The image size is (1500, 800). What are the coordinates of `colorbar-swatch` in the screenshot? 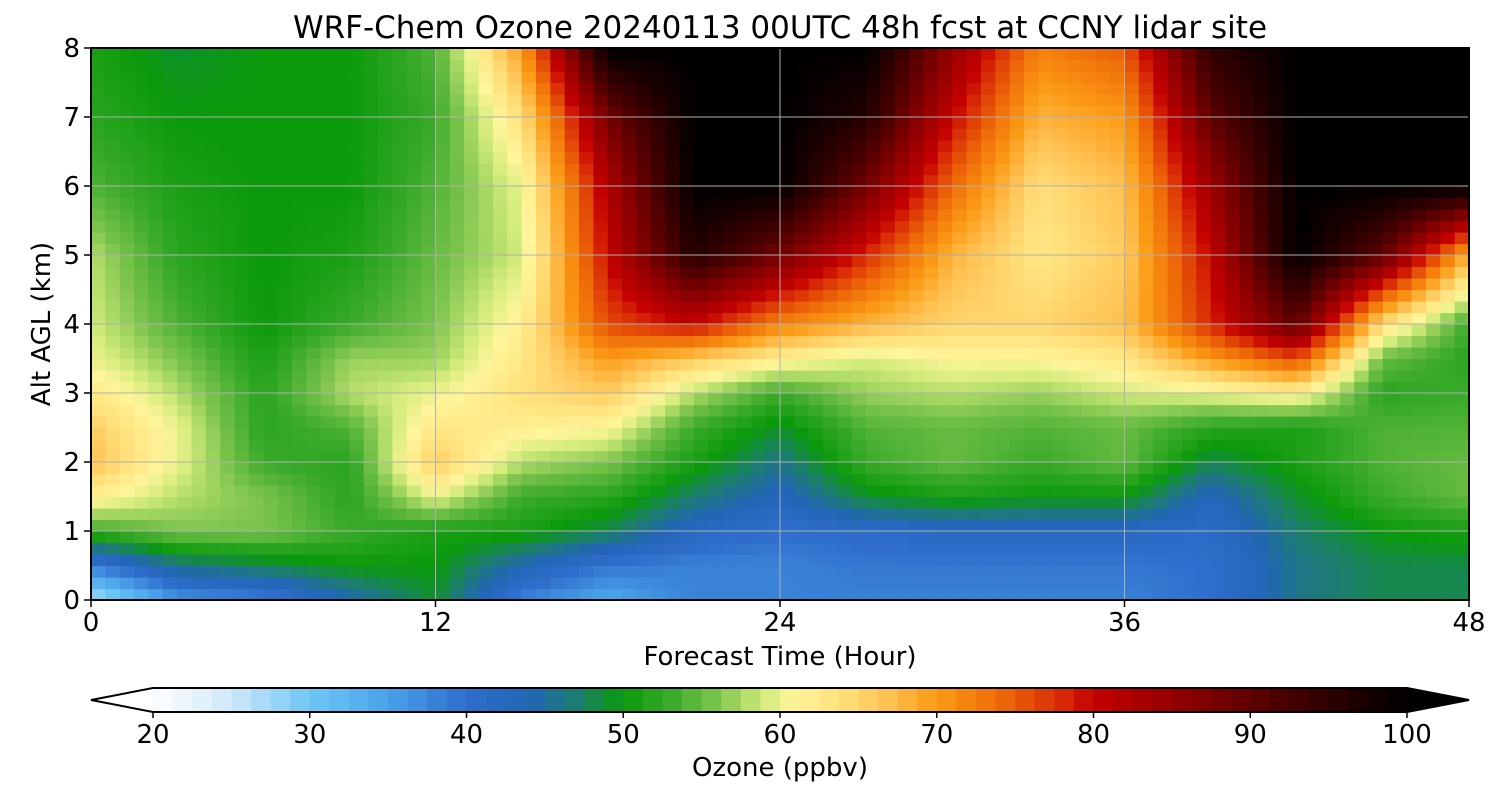 It's located at (457, 700).